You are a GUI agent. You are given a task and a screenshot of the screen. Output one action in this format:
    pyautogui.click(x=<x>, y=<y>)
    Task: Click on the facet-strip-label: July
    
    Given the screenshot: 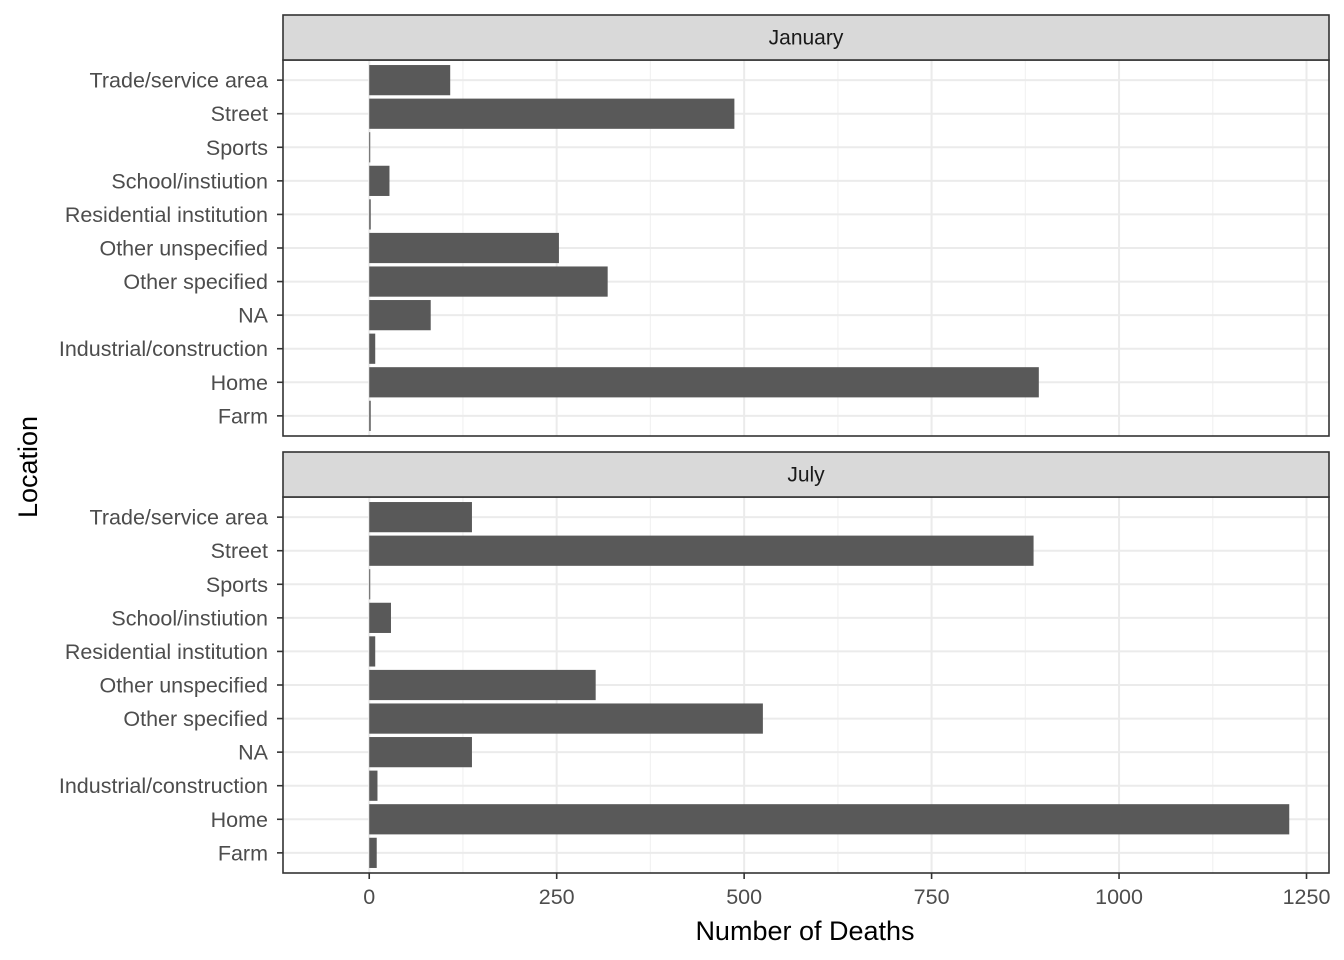 What is the action you would take?
    pyautogui.click(x=806, y=475)
    